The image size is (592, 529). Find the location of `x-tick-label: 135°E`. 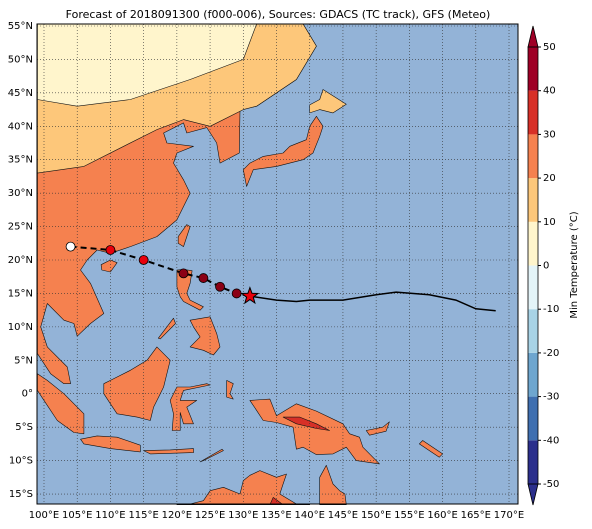

x-tick-label: 135°E is located at coordinates (276, 515).